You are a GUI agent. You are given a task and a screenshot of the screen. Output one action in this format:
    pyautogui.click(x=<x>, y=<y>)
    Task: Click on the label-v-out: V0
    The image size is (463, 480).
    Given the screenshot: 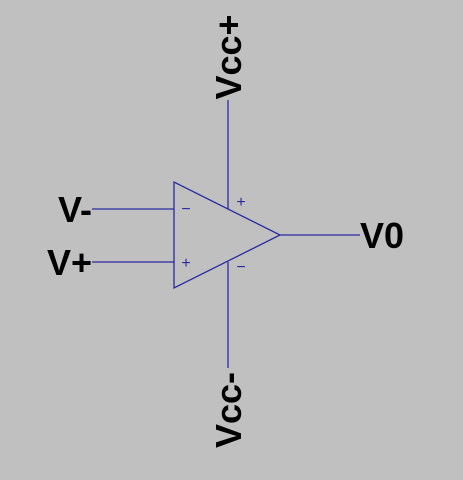 What is the action you would take?
    pyautogui.click(x=382, y=235)
    